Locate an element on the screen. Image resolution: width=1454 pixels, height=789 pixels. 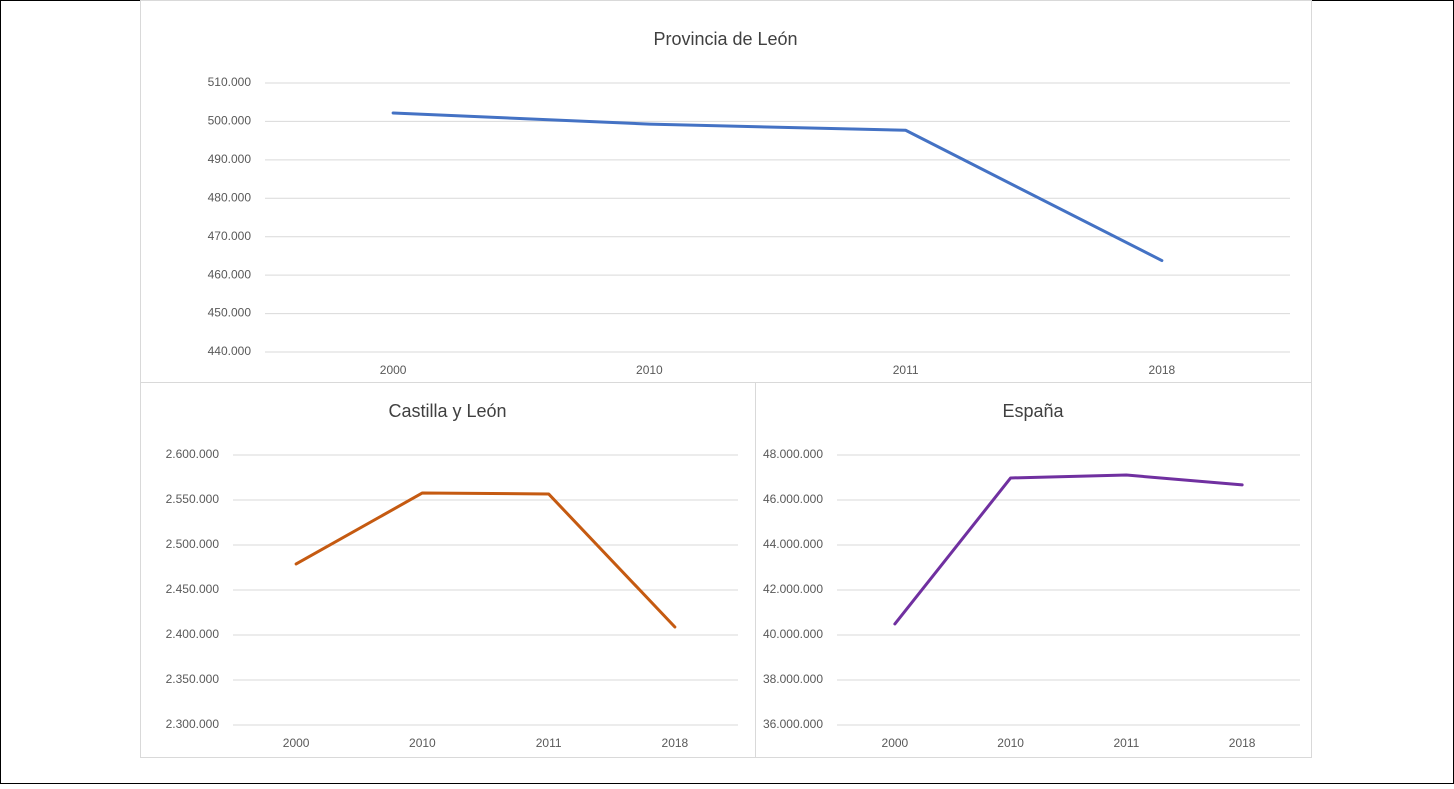
y-tick-label: 2.500.000 is located at coordinates (193, 544).